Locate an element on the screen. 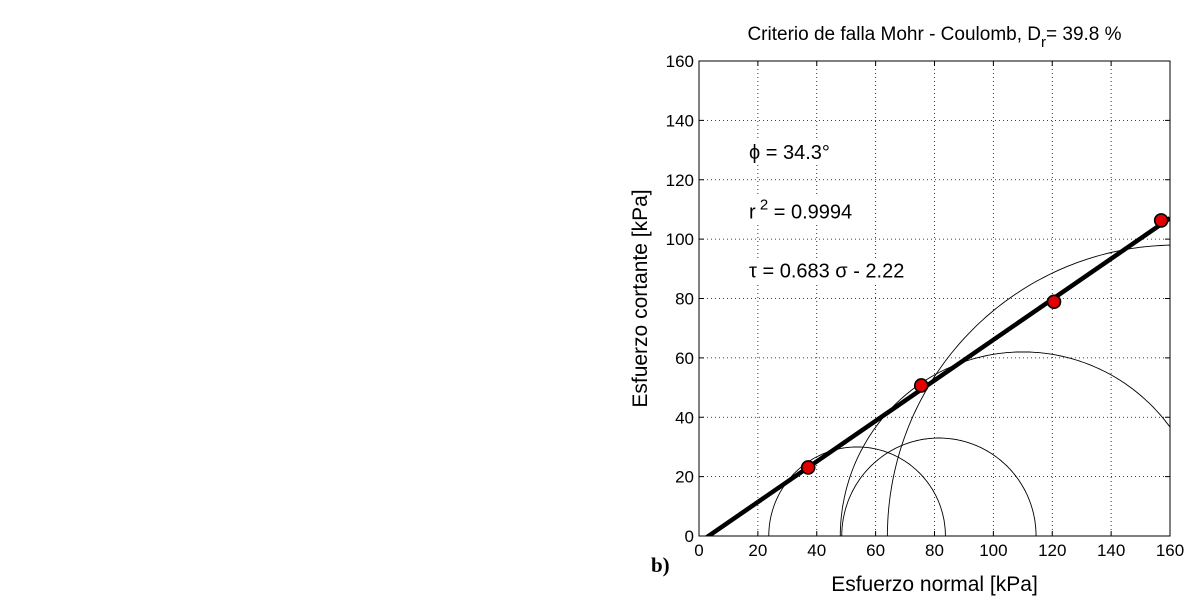 This screenshot has width=1203, height=597. x-axis-label: Esfuerzo normal [kPa] is located at coordinates (934, 584).